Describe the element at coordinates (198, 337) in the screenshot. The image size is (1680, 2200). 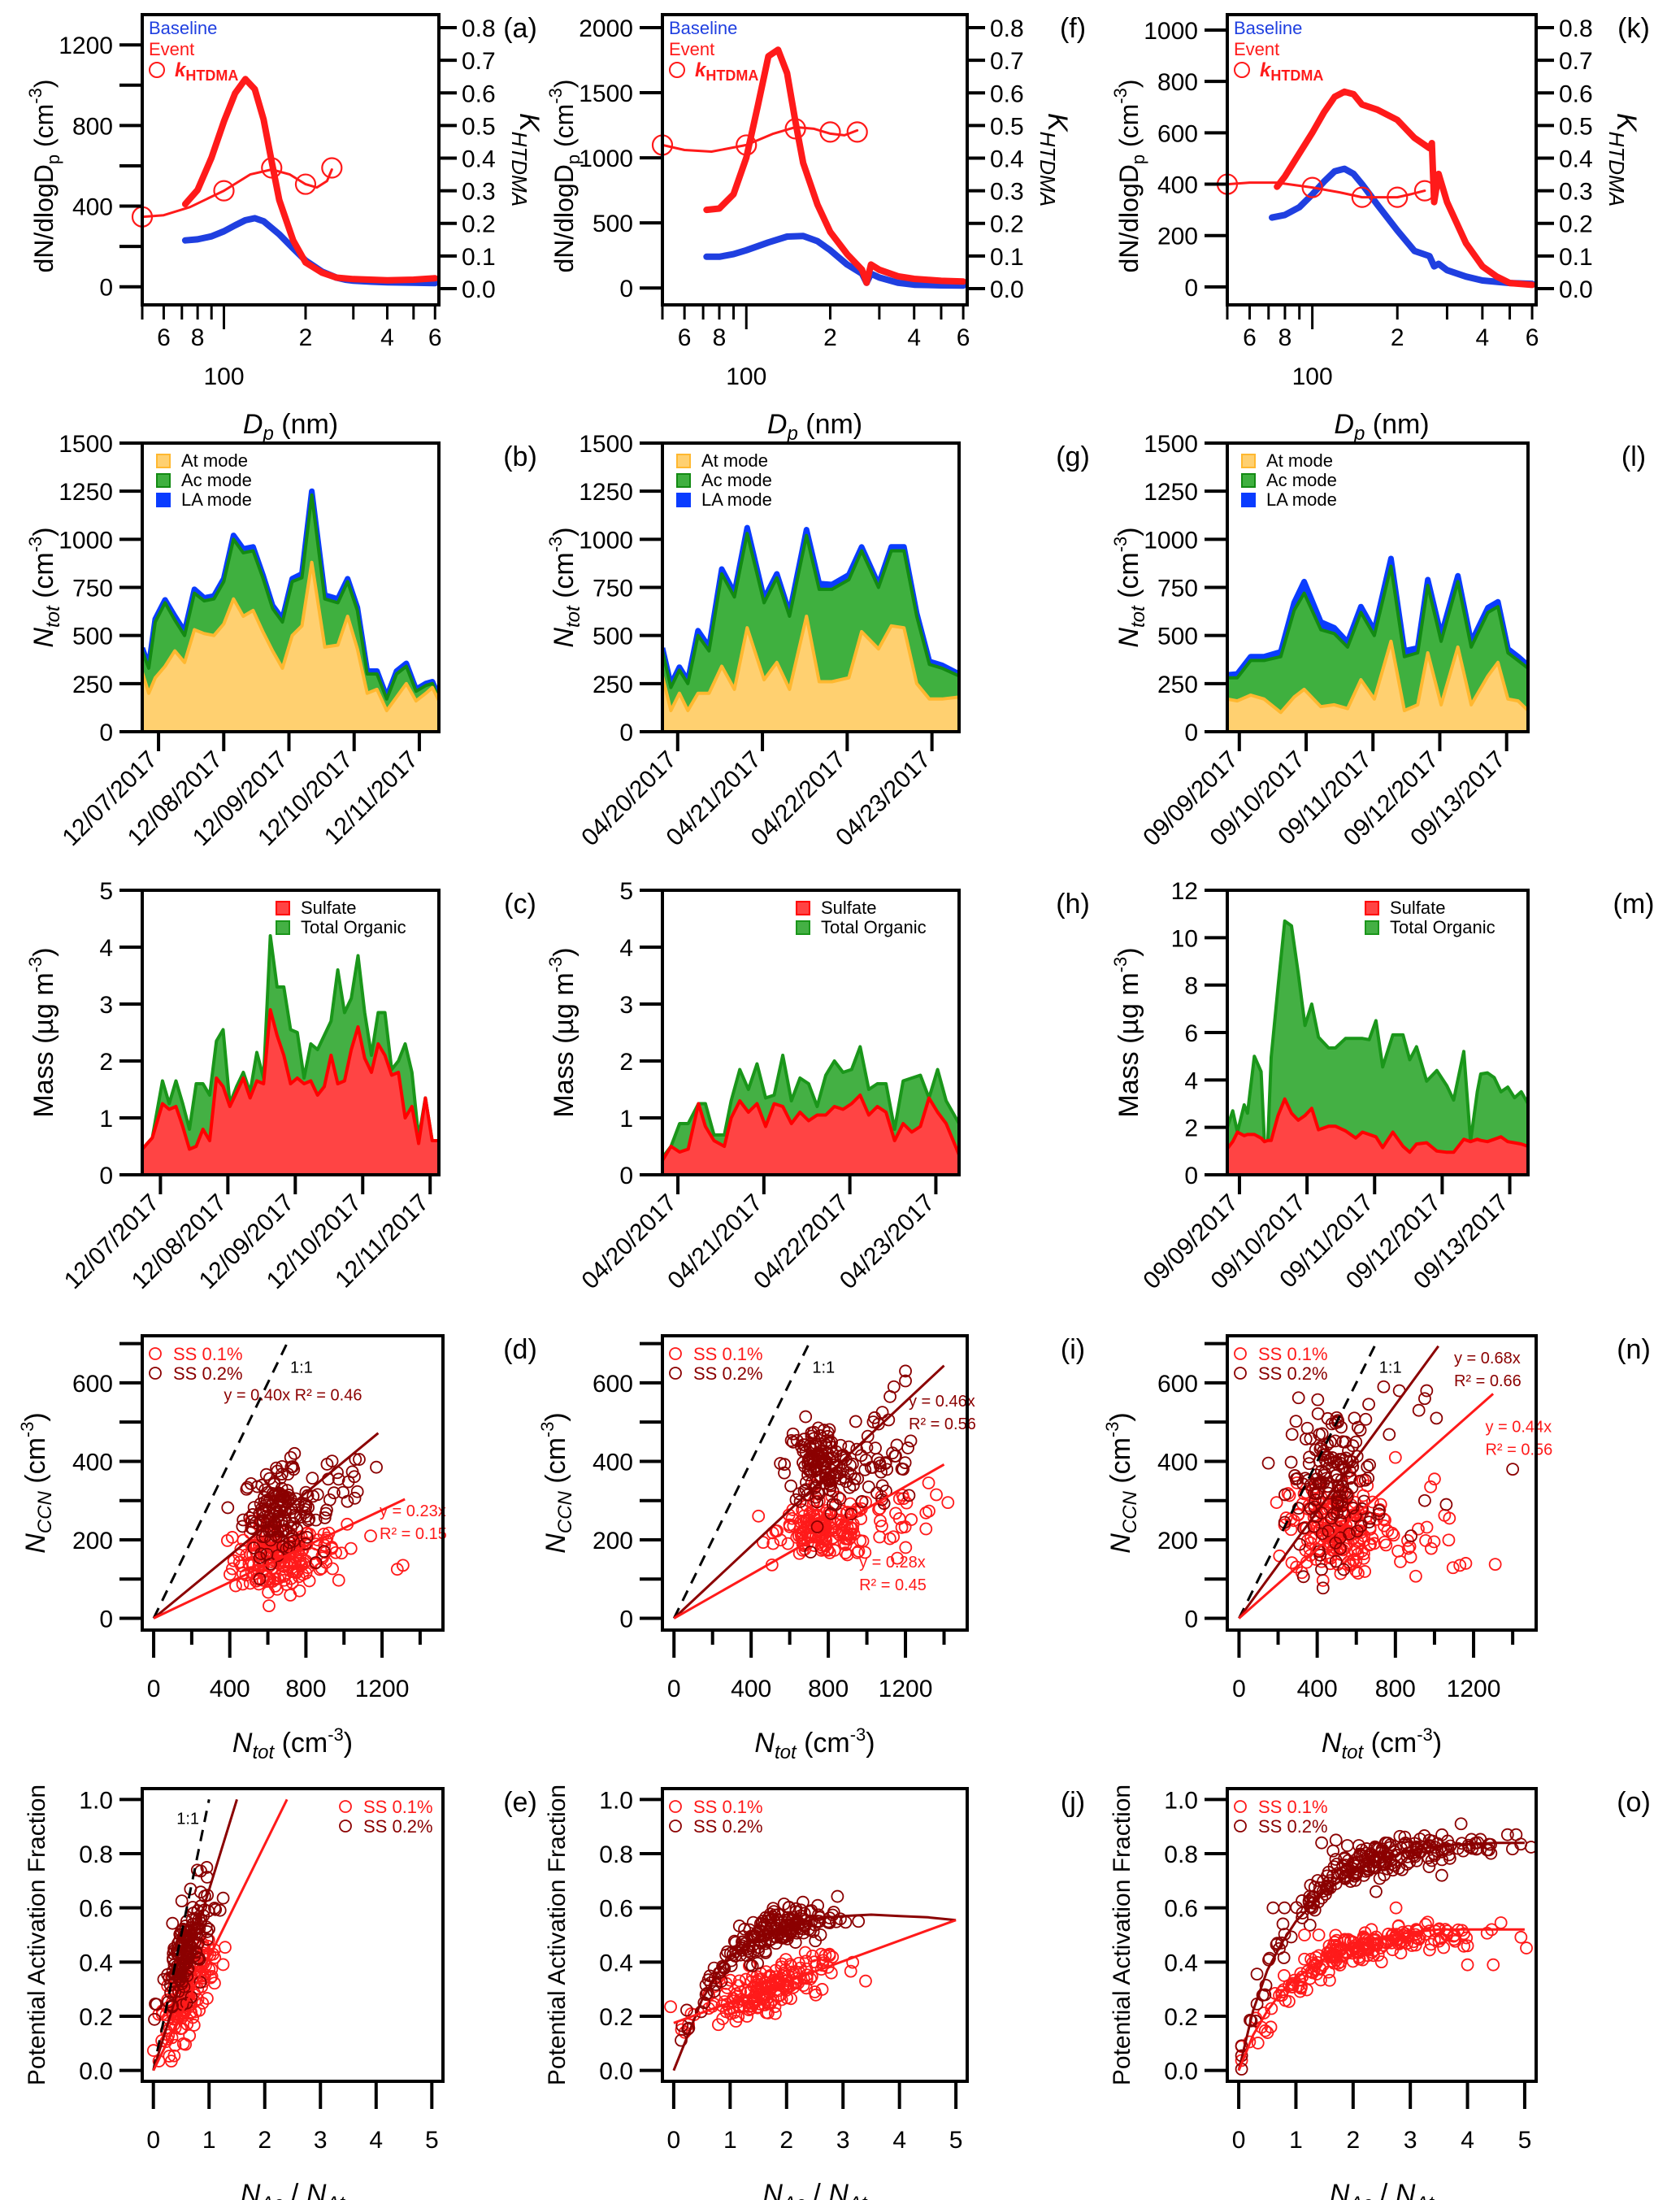
I see `x-tick-label: 8` at that location.